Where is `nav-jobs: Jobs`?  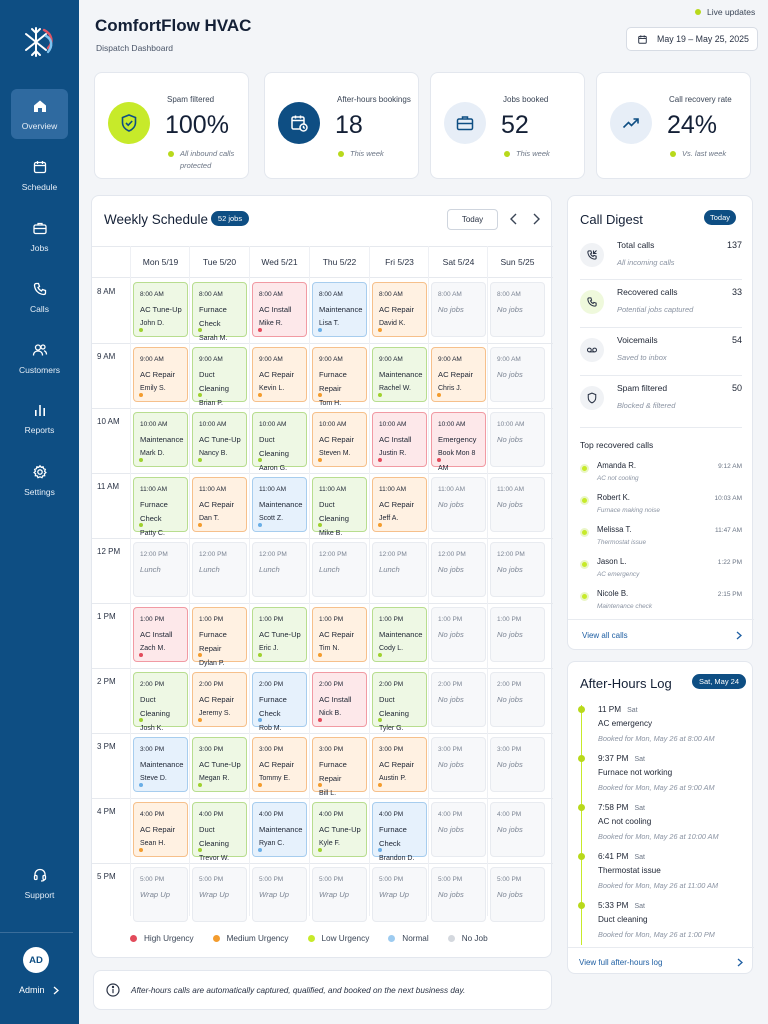
nav-jobs: Jobs is located at coordinates (39, 236).